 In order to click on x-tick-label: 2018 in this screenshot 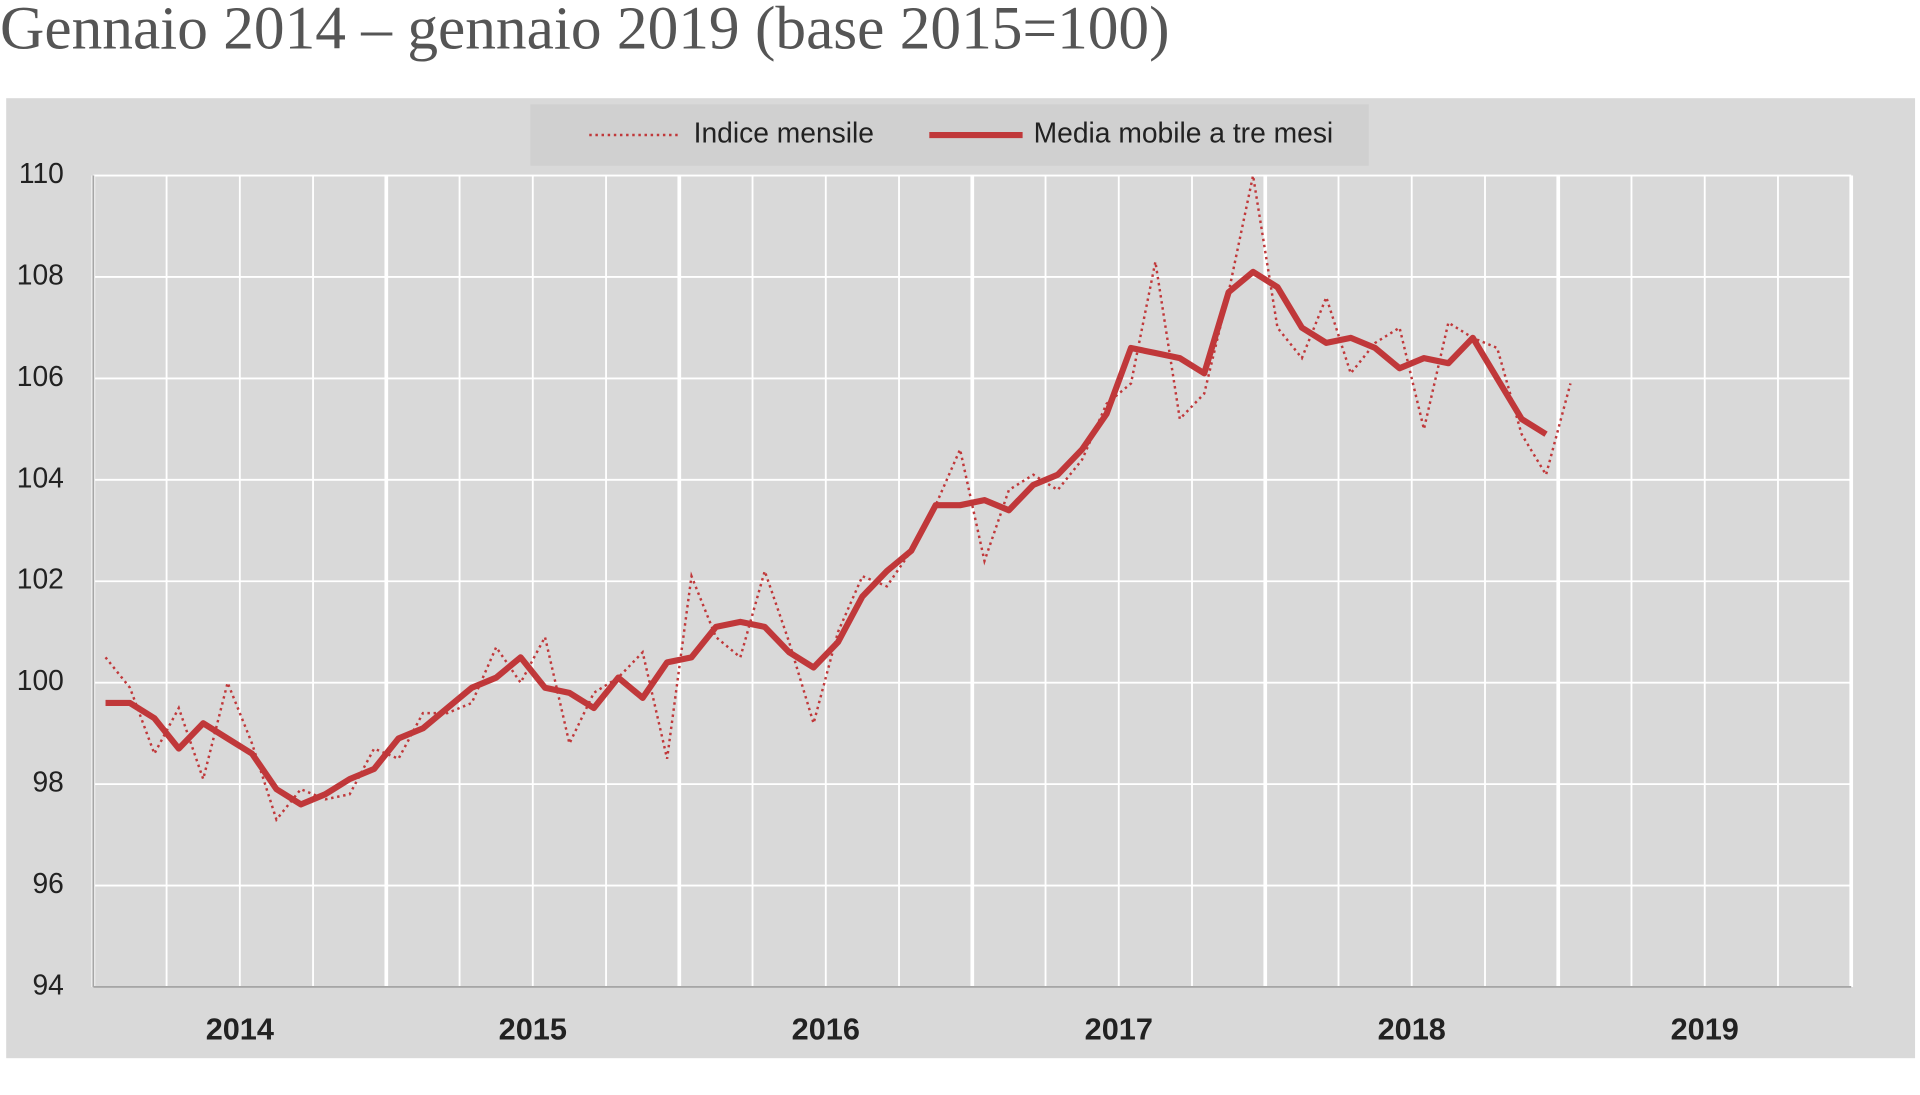, I will do `click(1412, 1028)`.